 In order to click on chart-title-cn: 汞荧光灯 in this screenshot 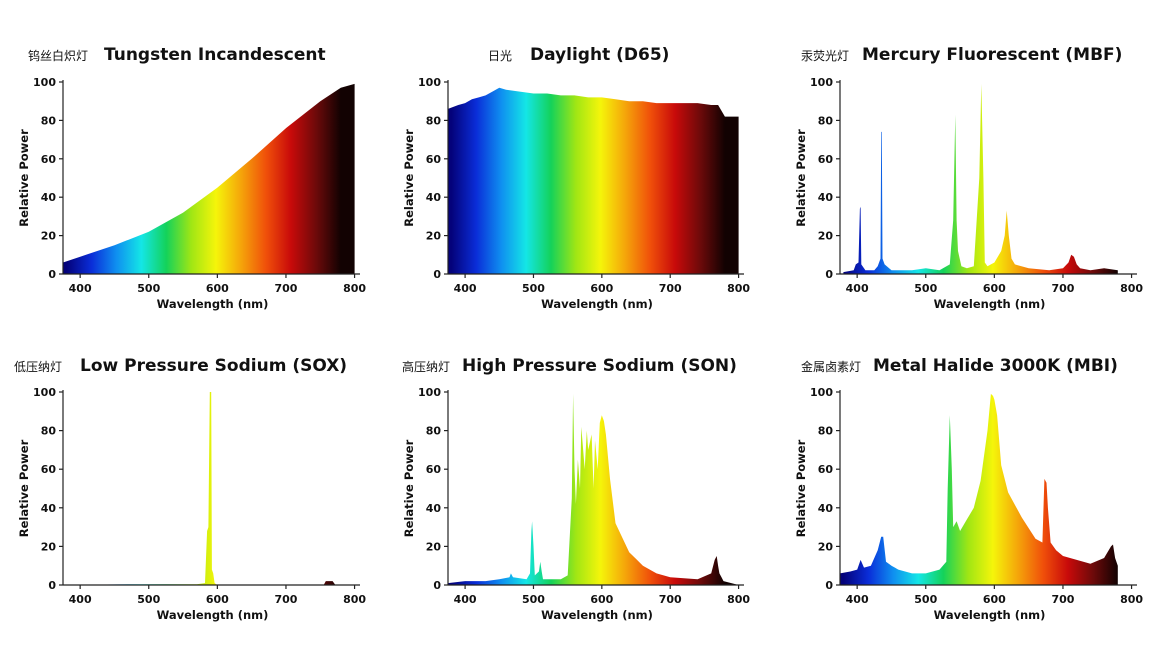, I will do `click(825, 56)`.